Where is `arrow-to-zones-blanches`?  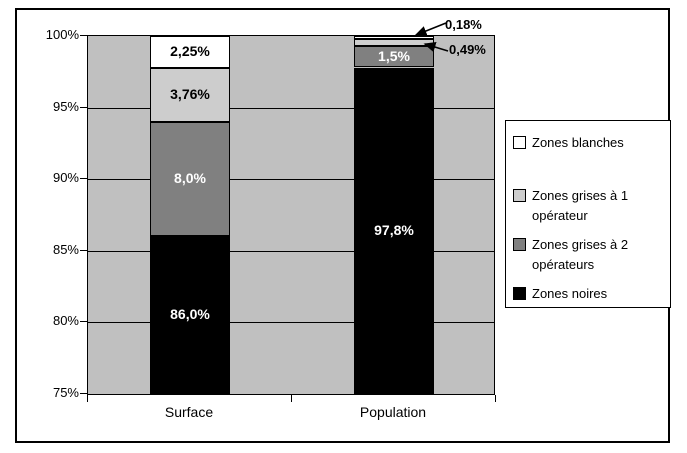 arrow-to-zones-blanches is located at coordinates (430, 29).